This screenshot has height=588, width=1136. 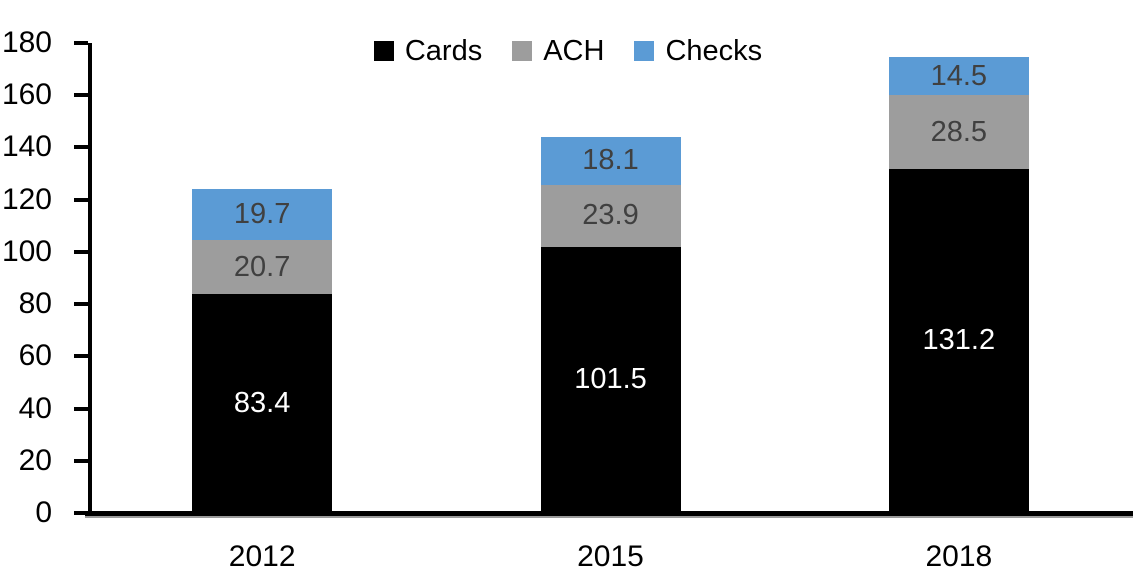 I want to click on bar-label-checks-2012: 19.7, so click(x=262, y=213).